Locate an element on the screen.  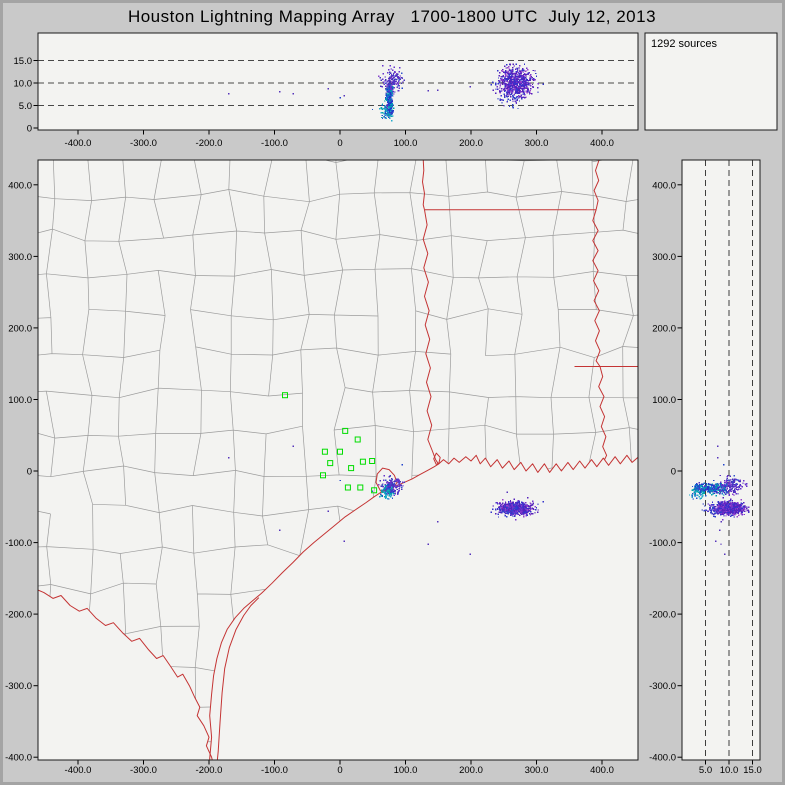
lma-station-marker is located at coordinates (357, 439).